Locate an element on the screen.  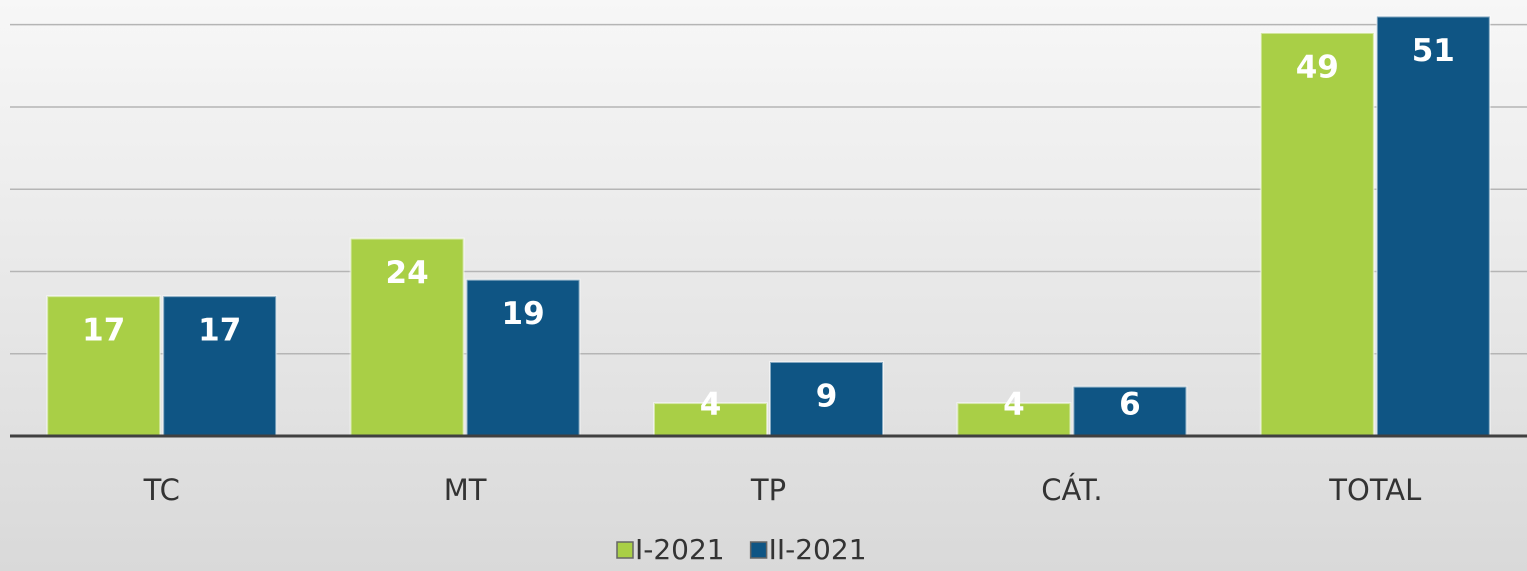
x-tick-label: CÁT. is located at coordinates (1071, 490).